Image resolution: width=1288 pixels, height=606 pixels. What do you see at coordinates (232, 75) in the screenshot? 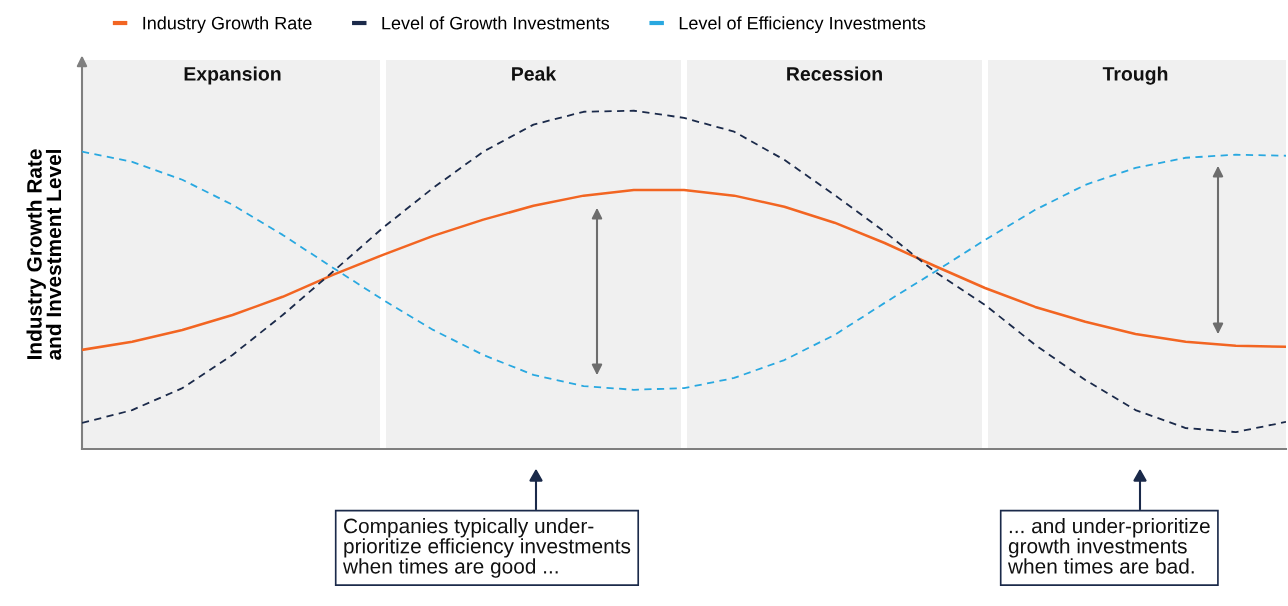
I see `text: Expansion` at bounding box center [232, 75].